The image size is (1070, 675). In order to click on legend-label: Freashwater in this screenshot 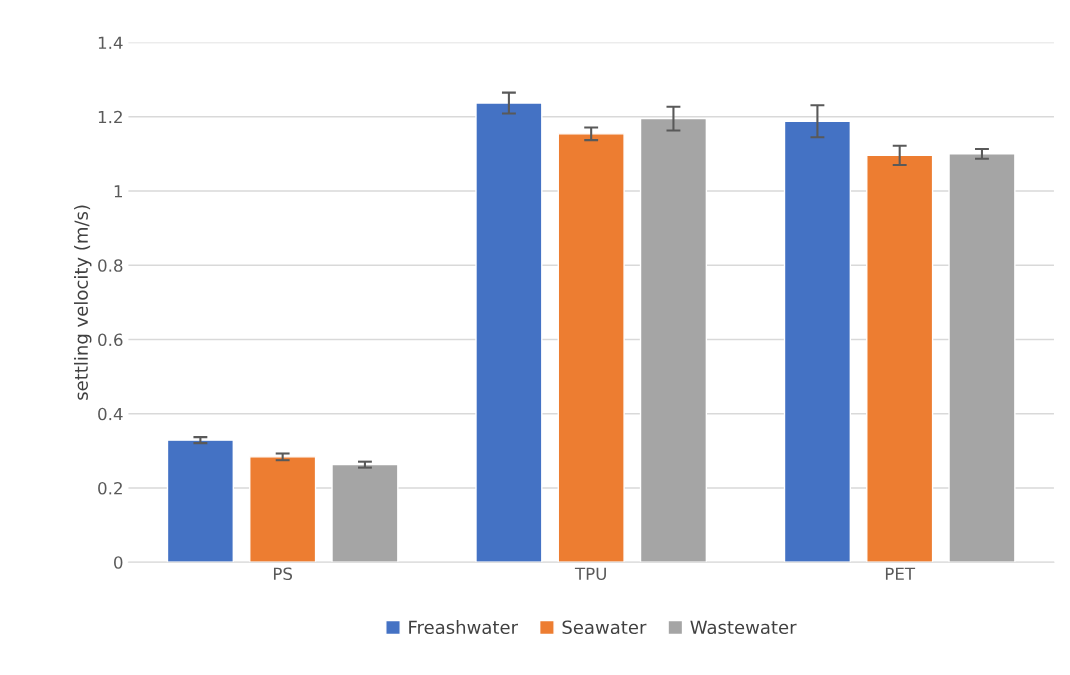, I will do `click(464, 627)`.